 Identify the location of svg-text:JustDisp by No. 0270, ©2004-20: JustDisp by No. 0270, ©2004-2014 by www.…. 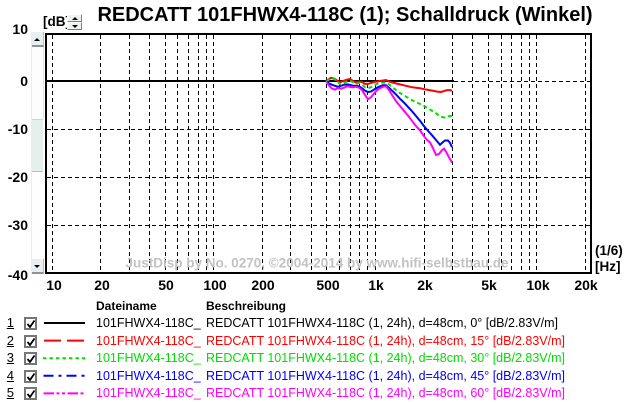
(317, 263).